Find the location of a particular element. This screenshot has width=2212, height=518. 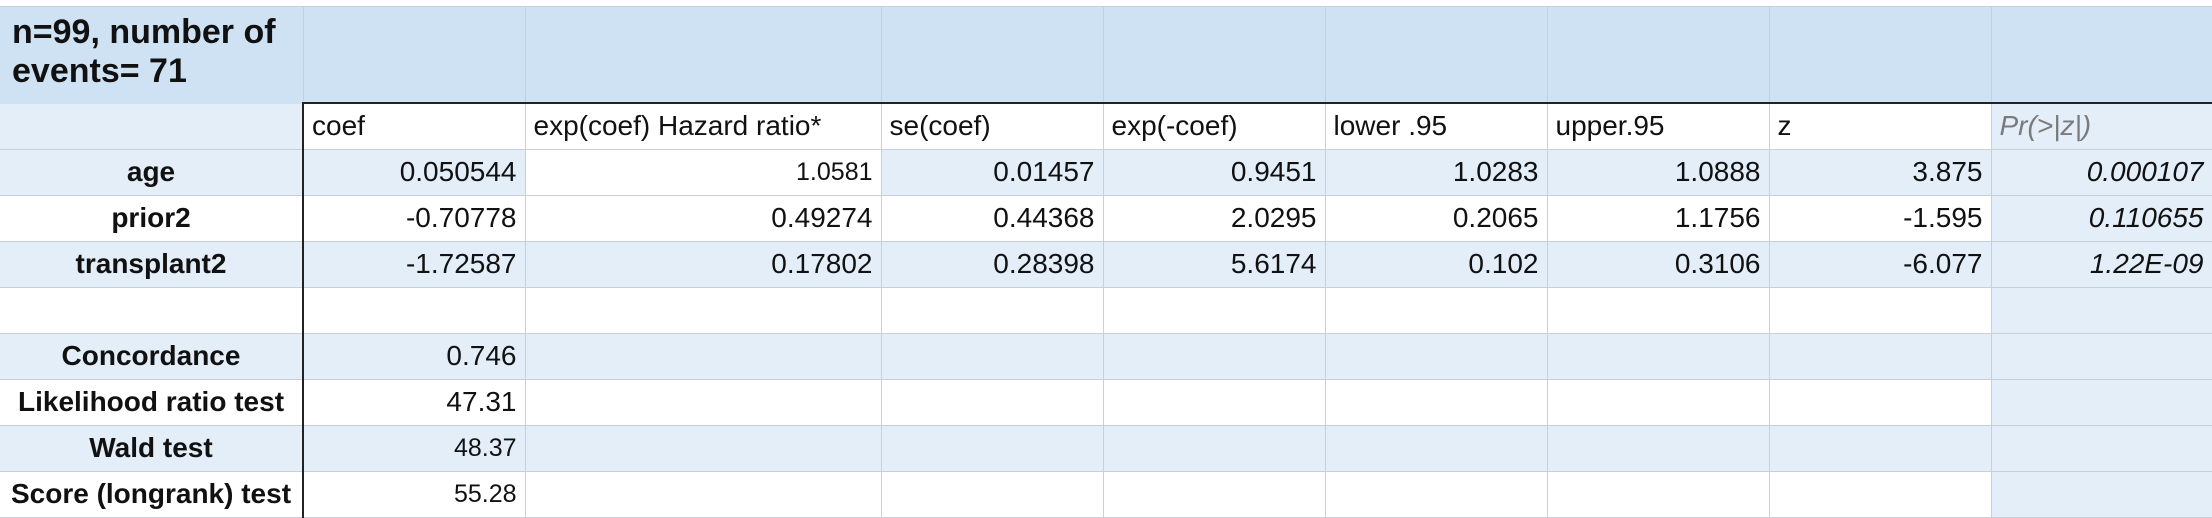

column-header-z: z is located at coordinates (1880, 126).